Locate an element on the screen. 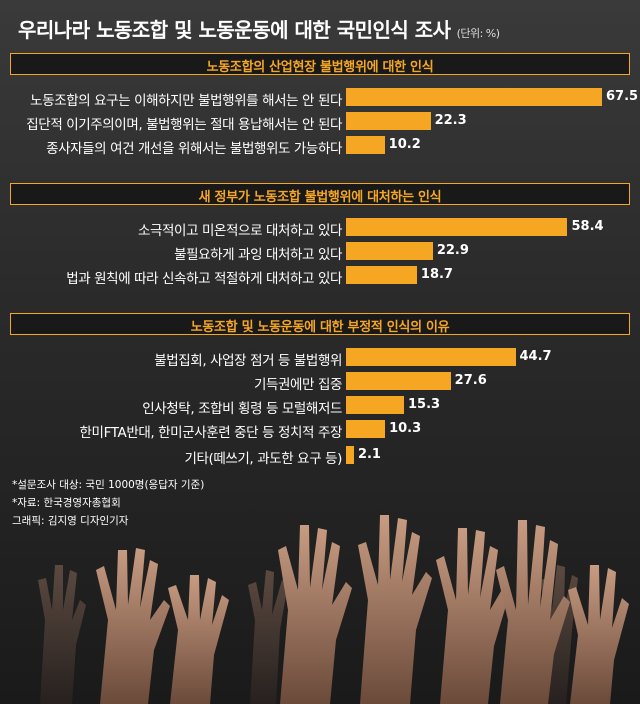 This screenshot has width=640, height=704. page-title: 우리나라 노동조합 및 노동운동에 대한 국민인식 조사 (단위: %) is located at coordinates (259, 30).